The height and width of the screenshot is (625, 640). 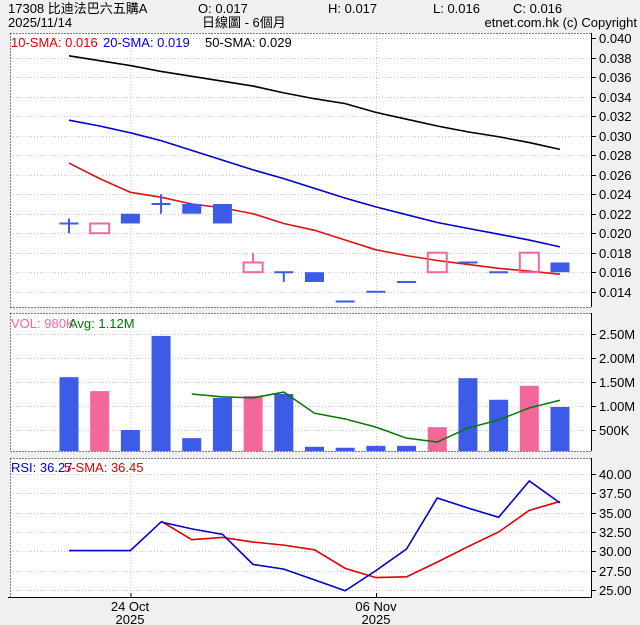 What do you see at coordinates (614, 430) in the screenshot?
I see `volume-y-tick-label: 500K` at bounding box center [614, 430].